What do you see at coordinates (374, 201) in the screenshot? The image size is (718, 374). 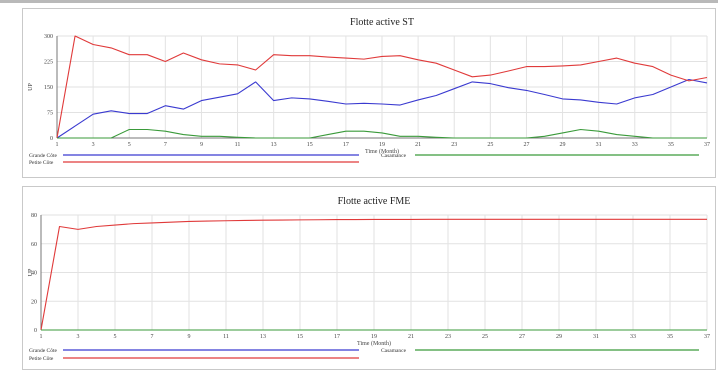 I see `chart-title: Flotte active FME` at bounding box center [374, 201].